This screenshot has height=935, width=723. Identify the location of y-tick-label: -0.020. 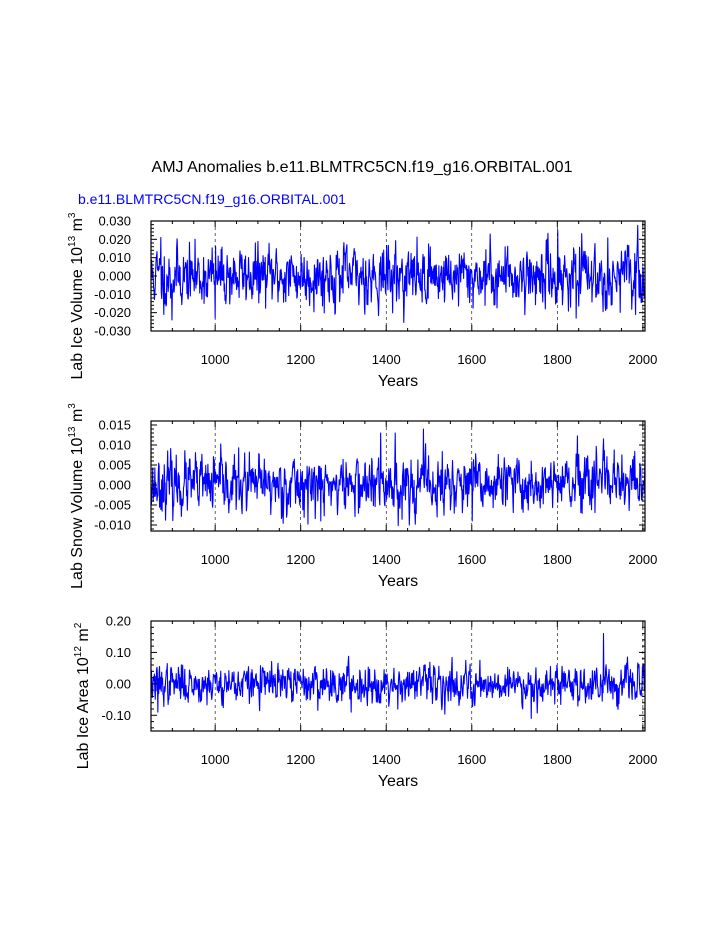
(112, 312).